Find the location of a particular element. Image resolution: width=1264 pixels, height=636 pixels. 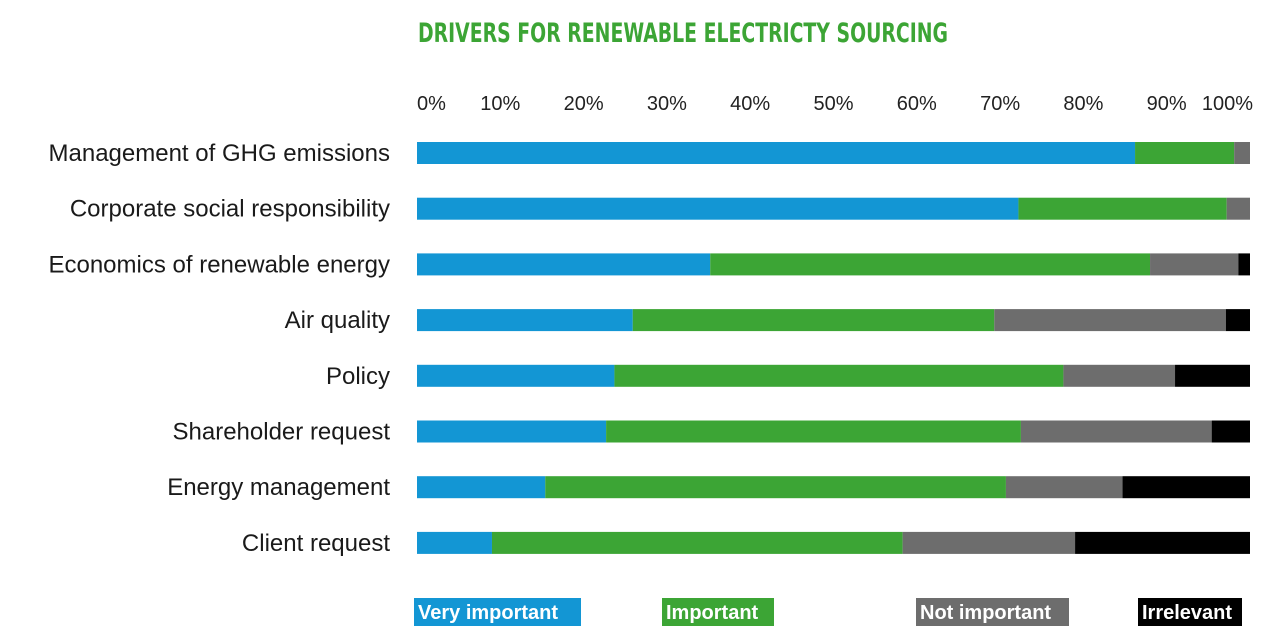

category-label: Air quality is located at coordinates (337, 320).